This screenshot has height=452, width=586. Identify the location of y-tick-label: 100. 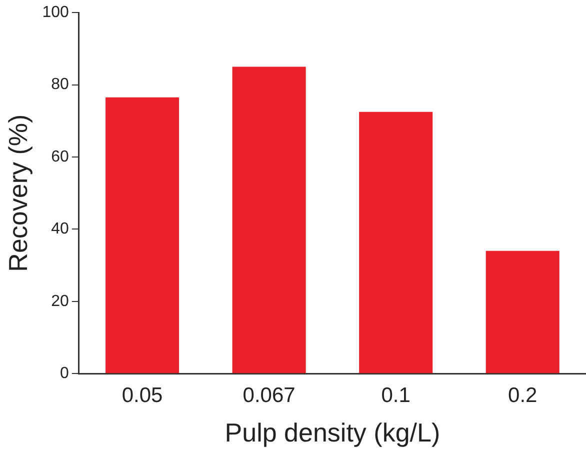
(55, 13).